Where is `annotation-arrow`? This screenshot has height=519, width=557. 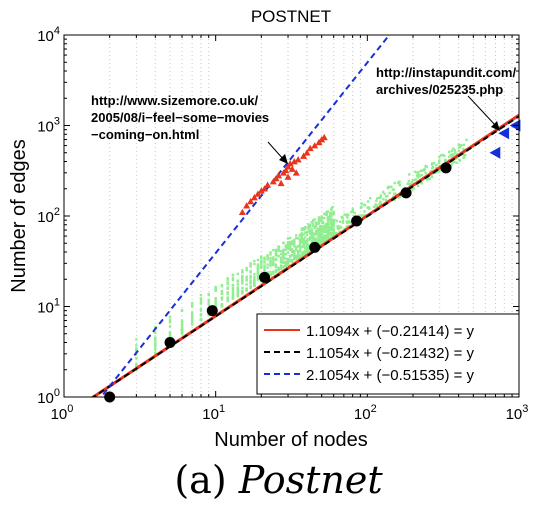 annotation-arrow is located at coordinates (482, 111).